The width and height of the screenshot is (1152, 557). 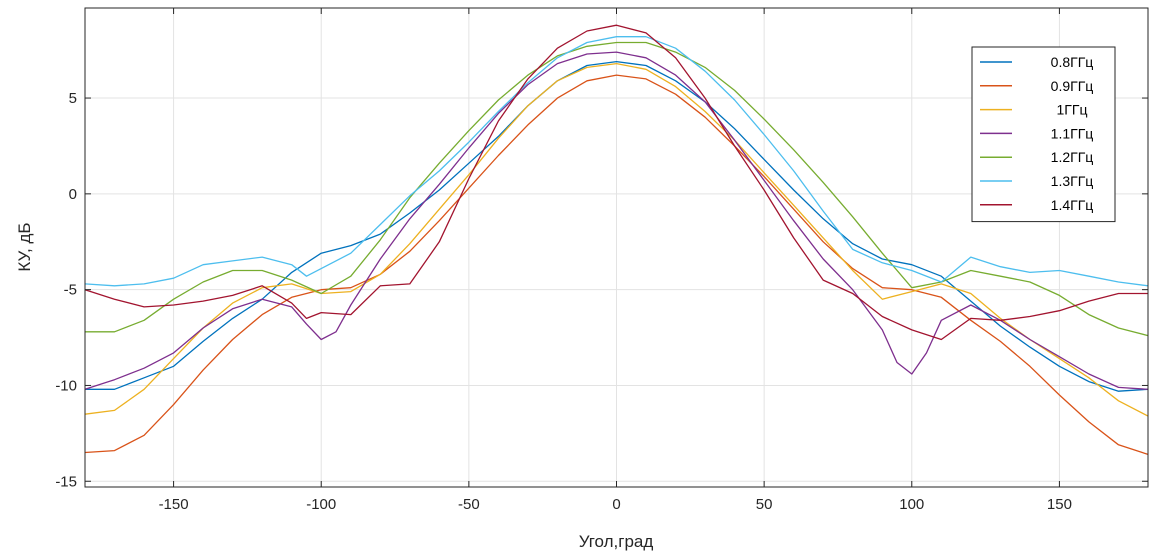 I want to click on x-axis-label: Угол,град, so click(x=616, y=541).